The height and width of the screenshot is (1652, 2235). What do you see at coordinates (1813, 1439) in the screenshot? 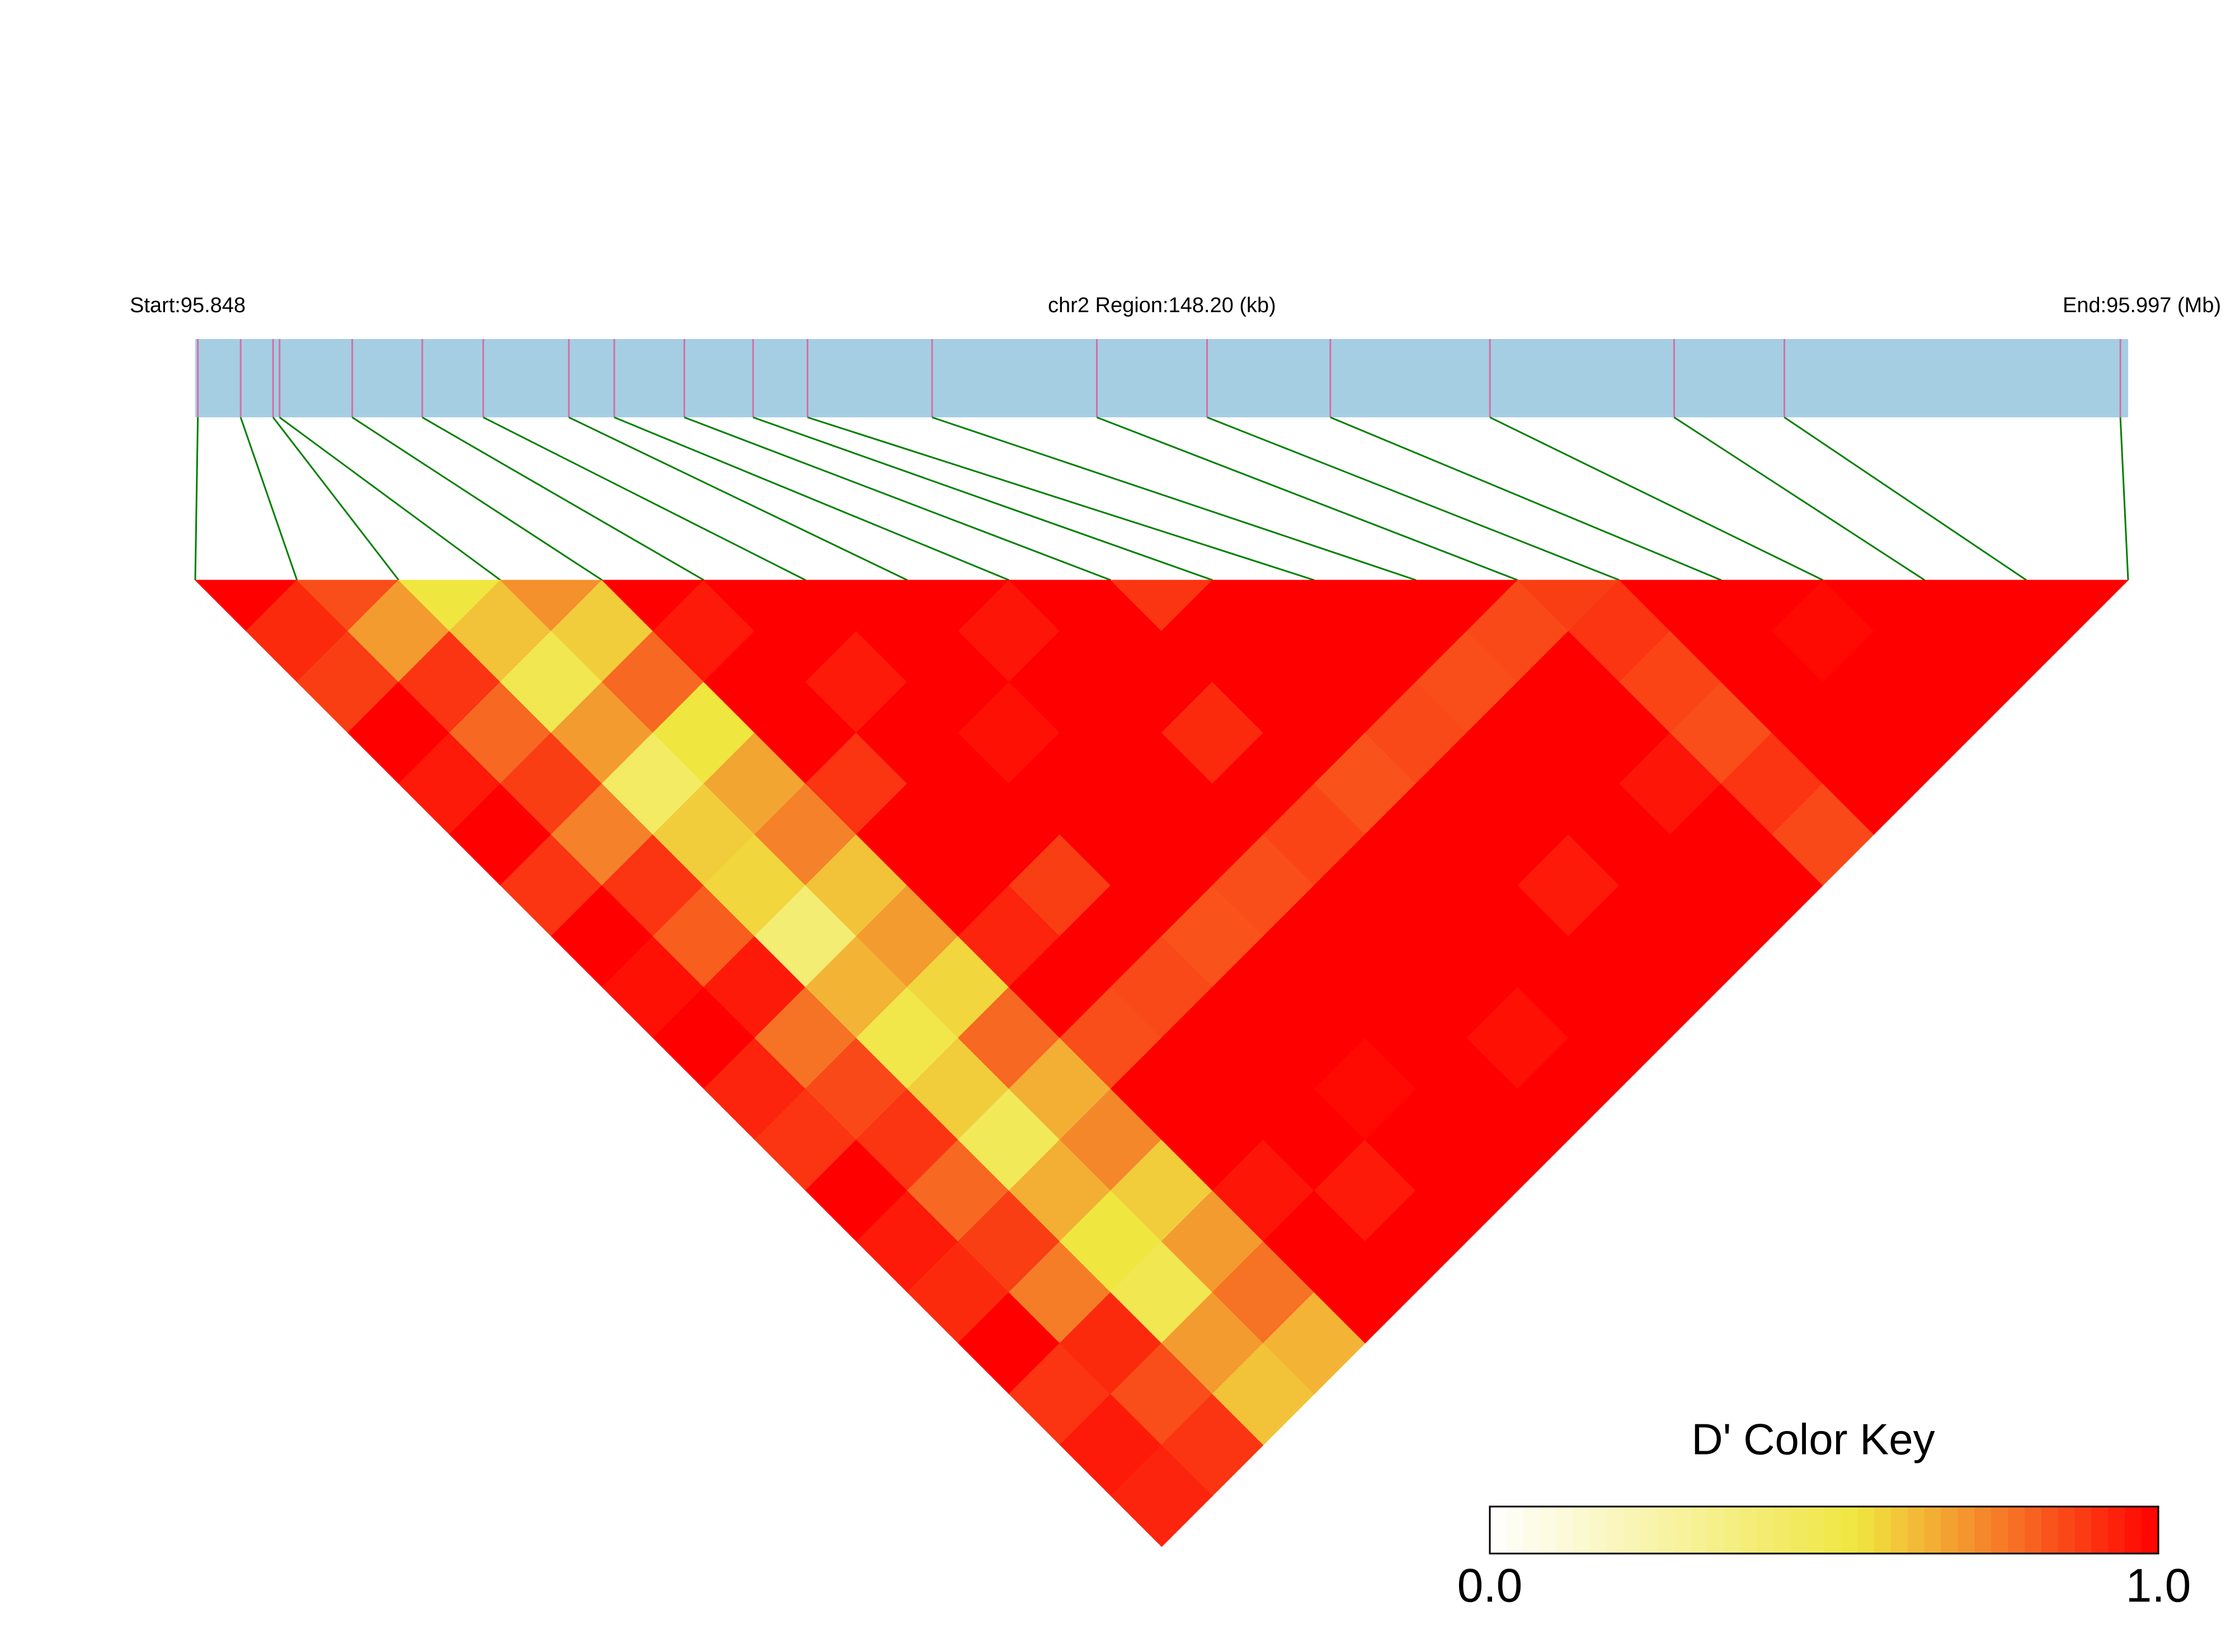
I see `color-key-title: D' Color Key` at bounding box center [1813, 1439].